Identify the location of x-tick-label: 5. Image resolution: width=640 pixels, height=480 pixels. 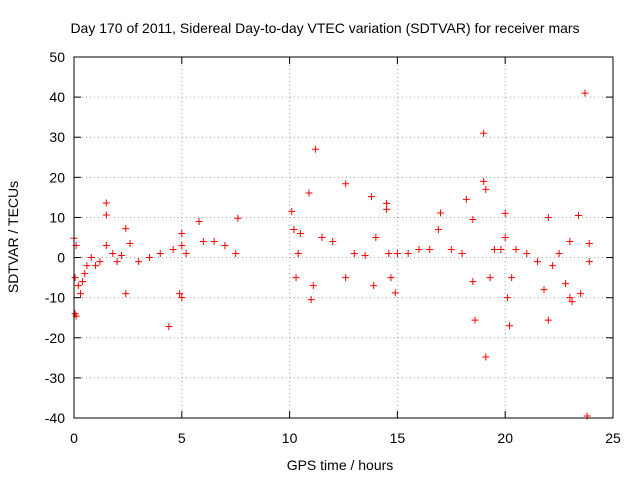
(182, 438).